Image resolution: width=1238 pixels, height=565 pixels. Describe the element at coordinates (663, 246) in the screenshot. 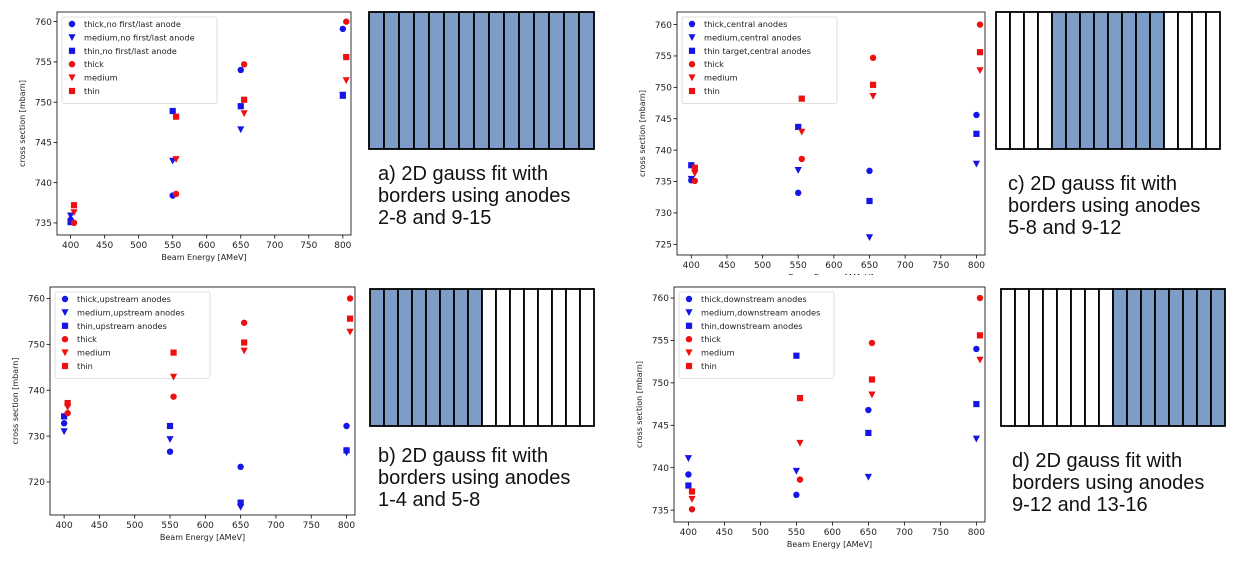

I see `y-tick-label: 725` at that location.